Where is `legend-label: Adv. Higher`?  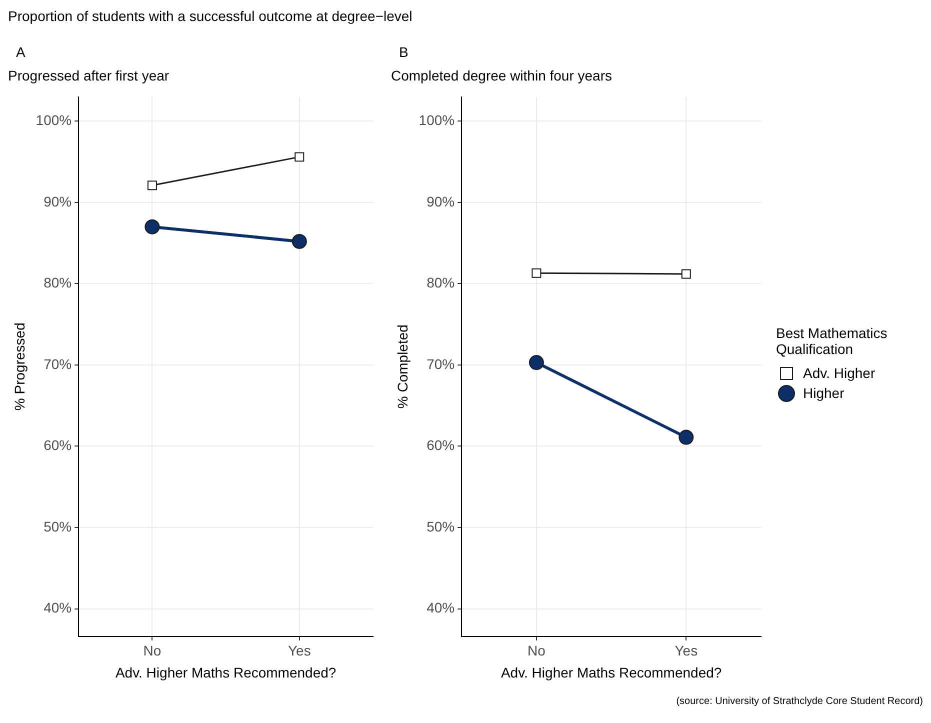 legend-label: Adv. Higher is located at coordinates (839, 373).